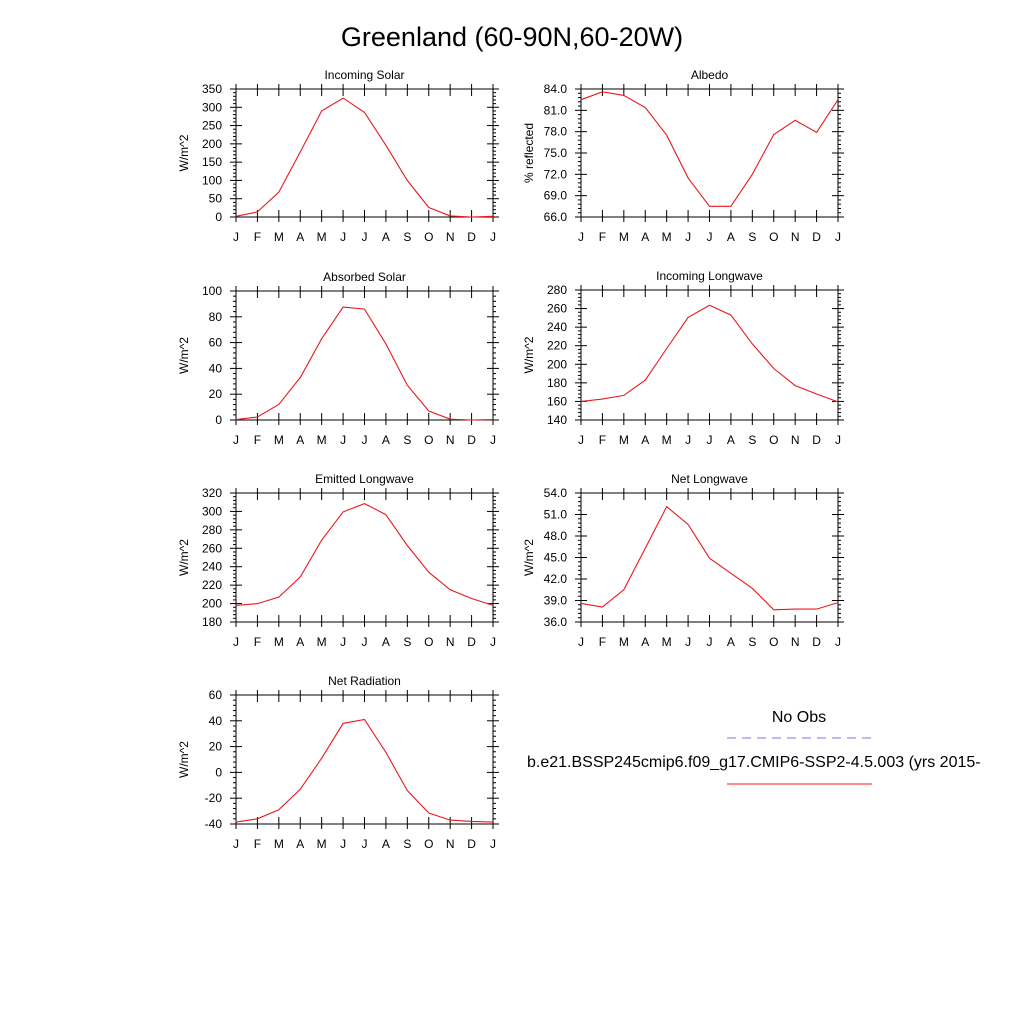  What do you see at coordinates (212, 126) in the screenshot?
I see `y-tick-label: 250` at bounding box center [212, 126].